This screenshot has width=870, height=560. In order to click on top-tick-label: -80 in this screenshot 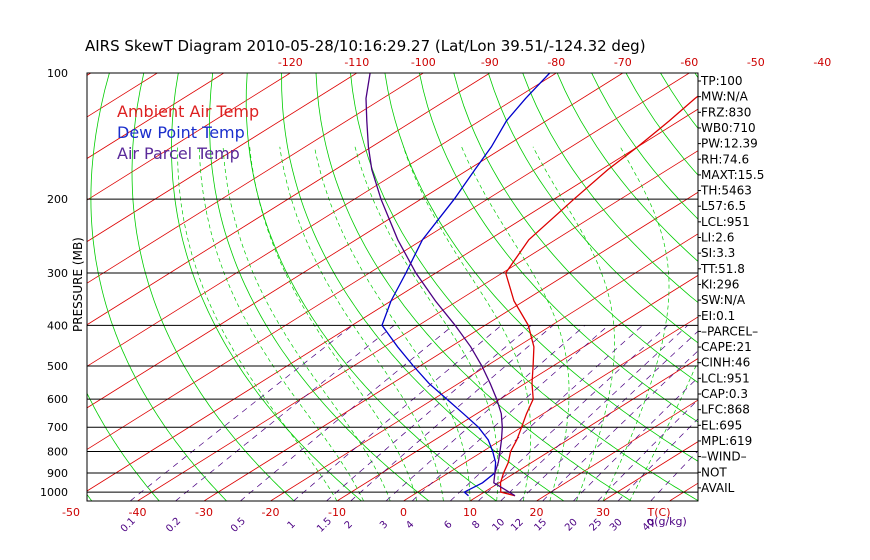, I will do `click(556, 62)`.